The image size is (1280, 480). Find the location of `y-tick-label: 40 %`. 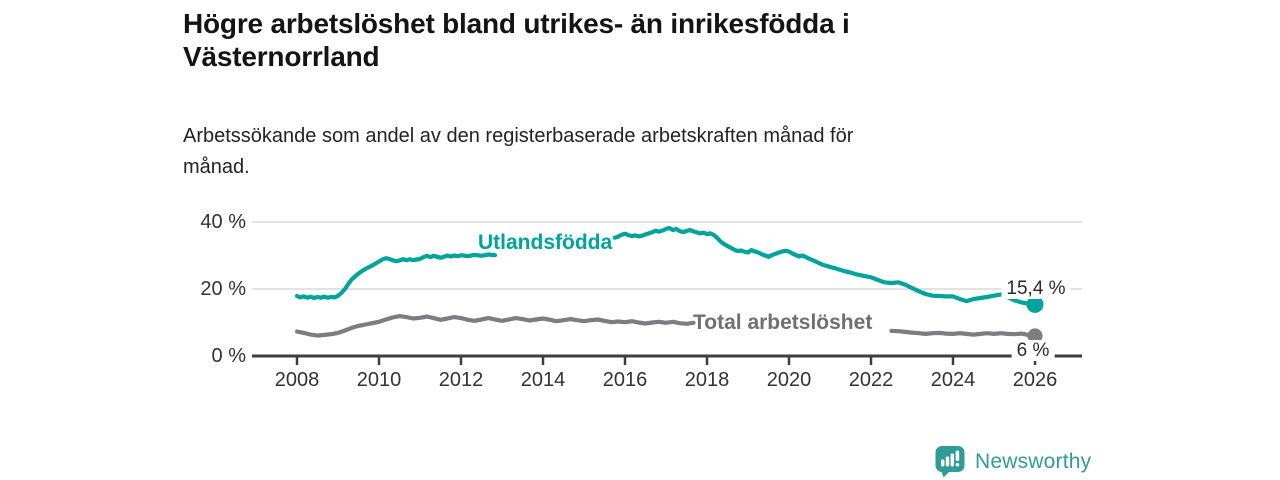

y-tick-label: 40 % is located at coordinates (223, 222).